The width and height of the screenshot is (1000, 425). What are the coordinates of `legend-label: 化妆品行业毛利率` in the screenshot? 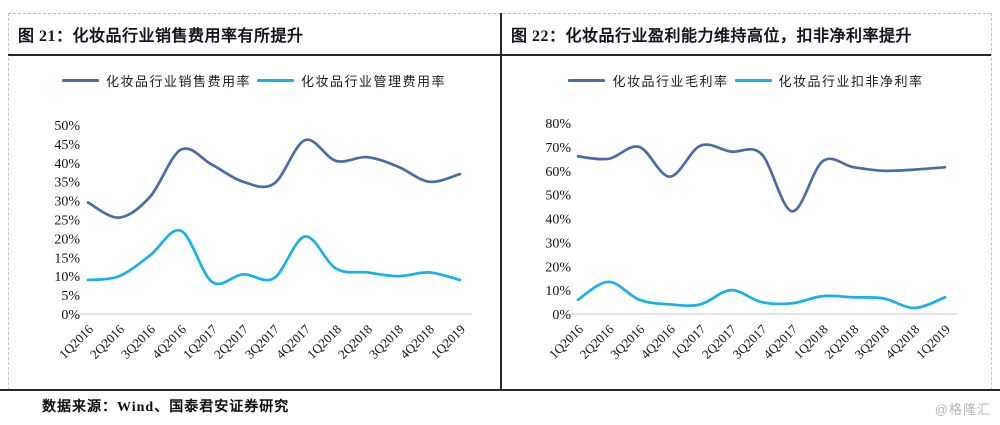 It's located at (670, 81).